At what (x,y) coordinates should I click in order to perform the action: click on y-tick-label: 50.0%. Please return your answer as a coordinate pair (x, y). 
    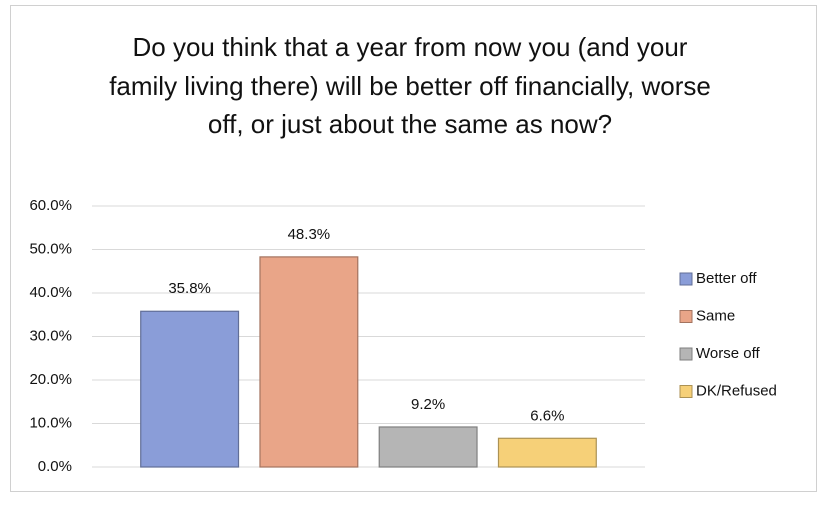
    Looking at the image, I should click on (50, 248).